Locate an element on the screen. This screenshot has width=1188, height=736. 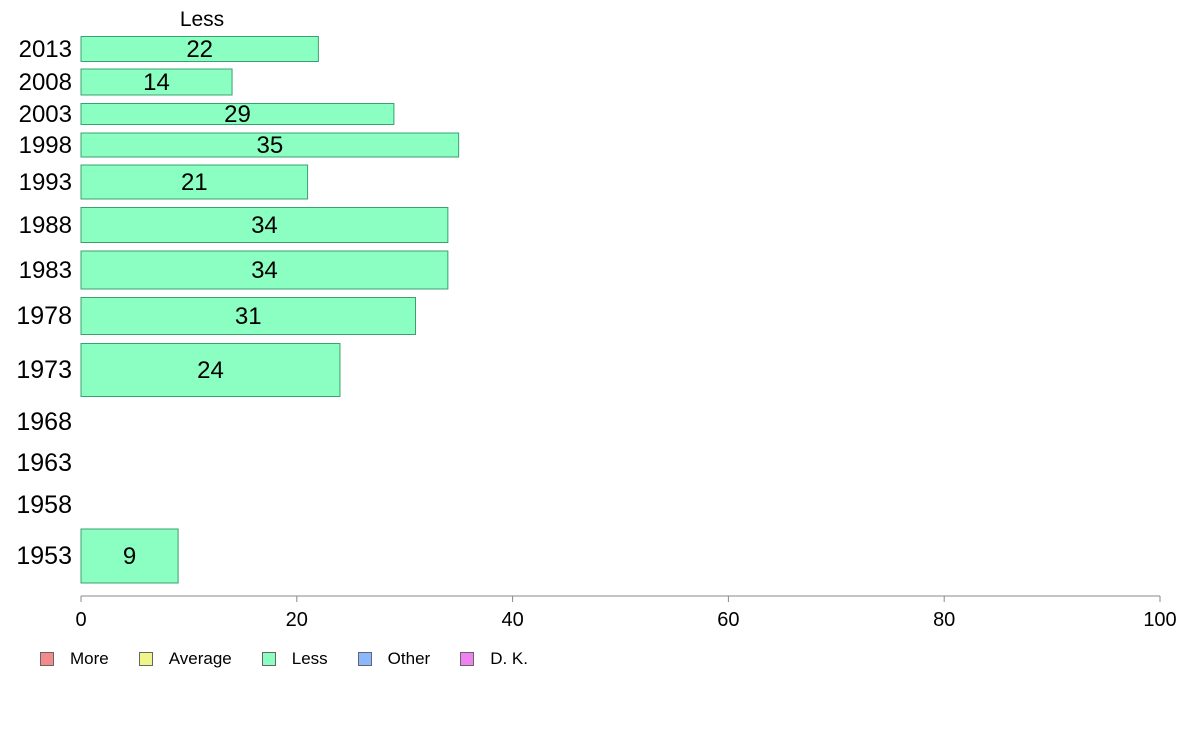
legend-item: More is located at coordinates (74, 659).